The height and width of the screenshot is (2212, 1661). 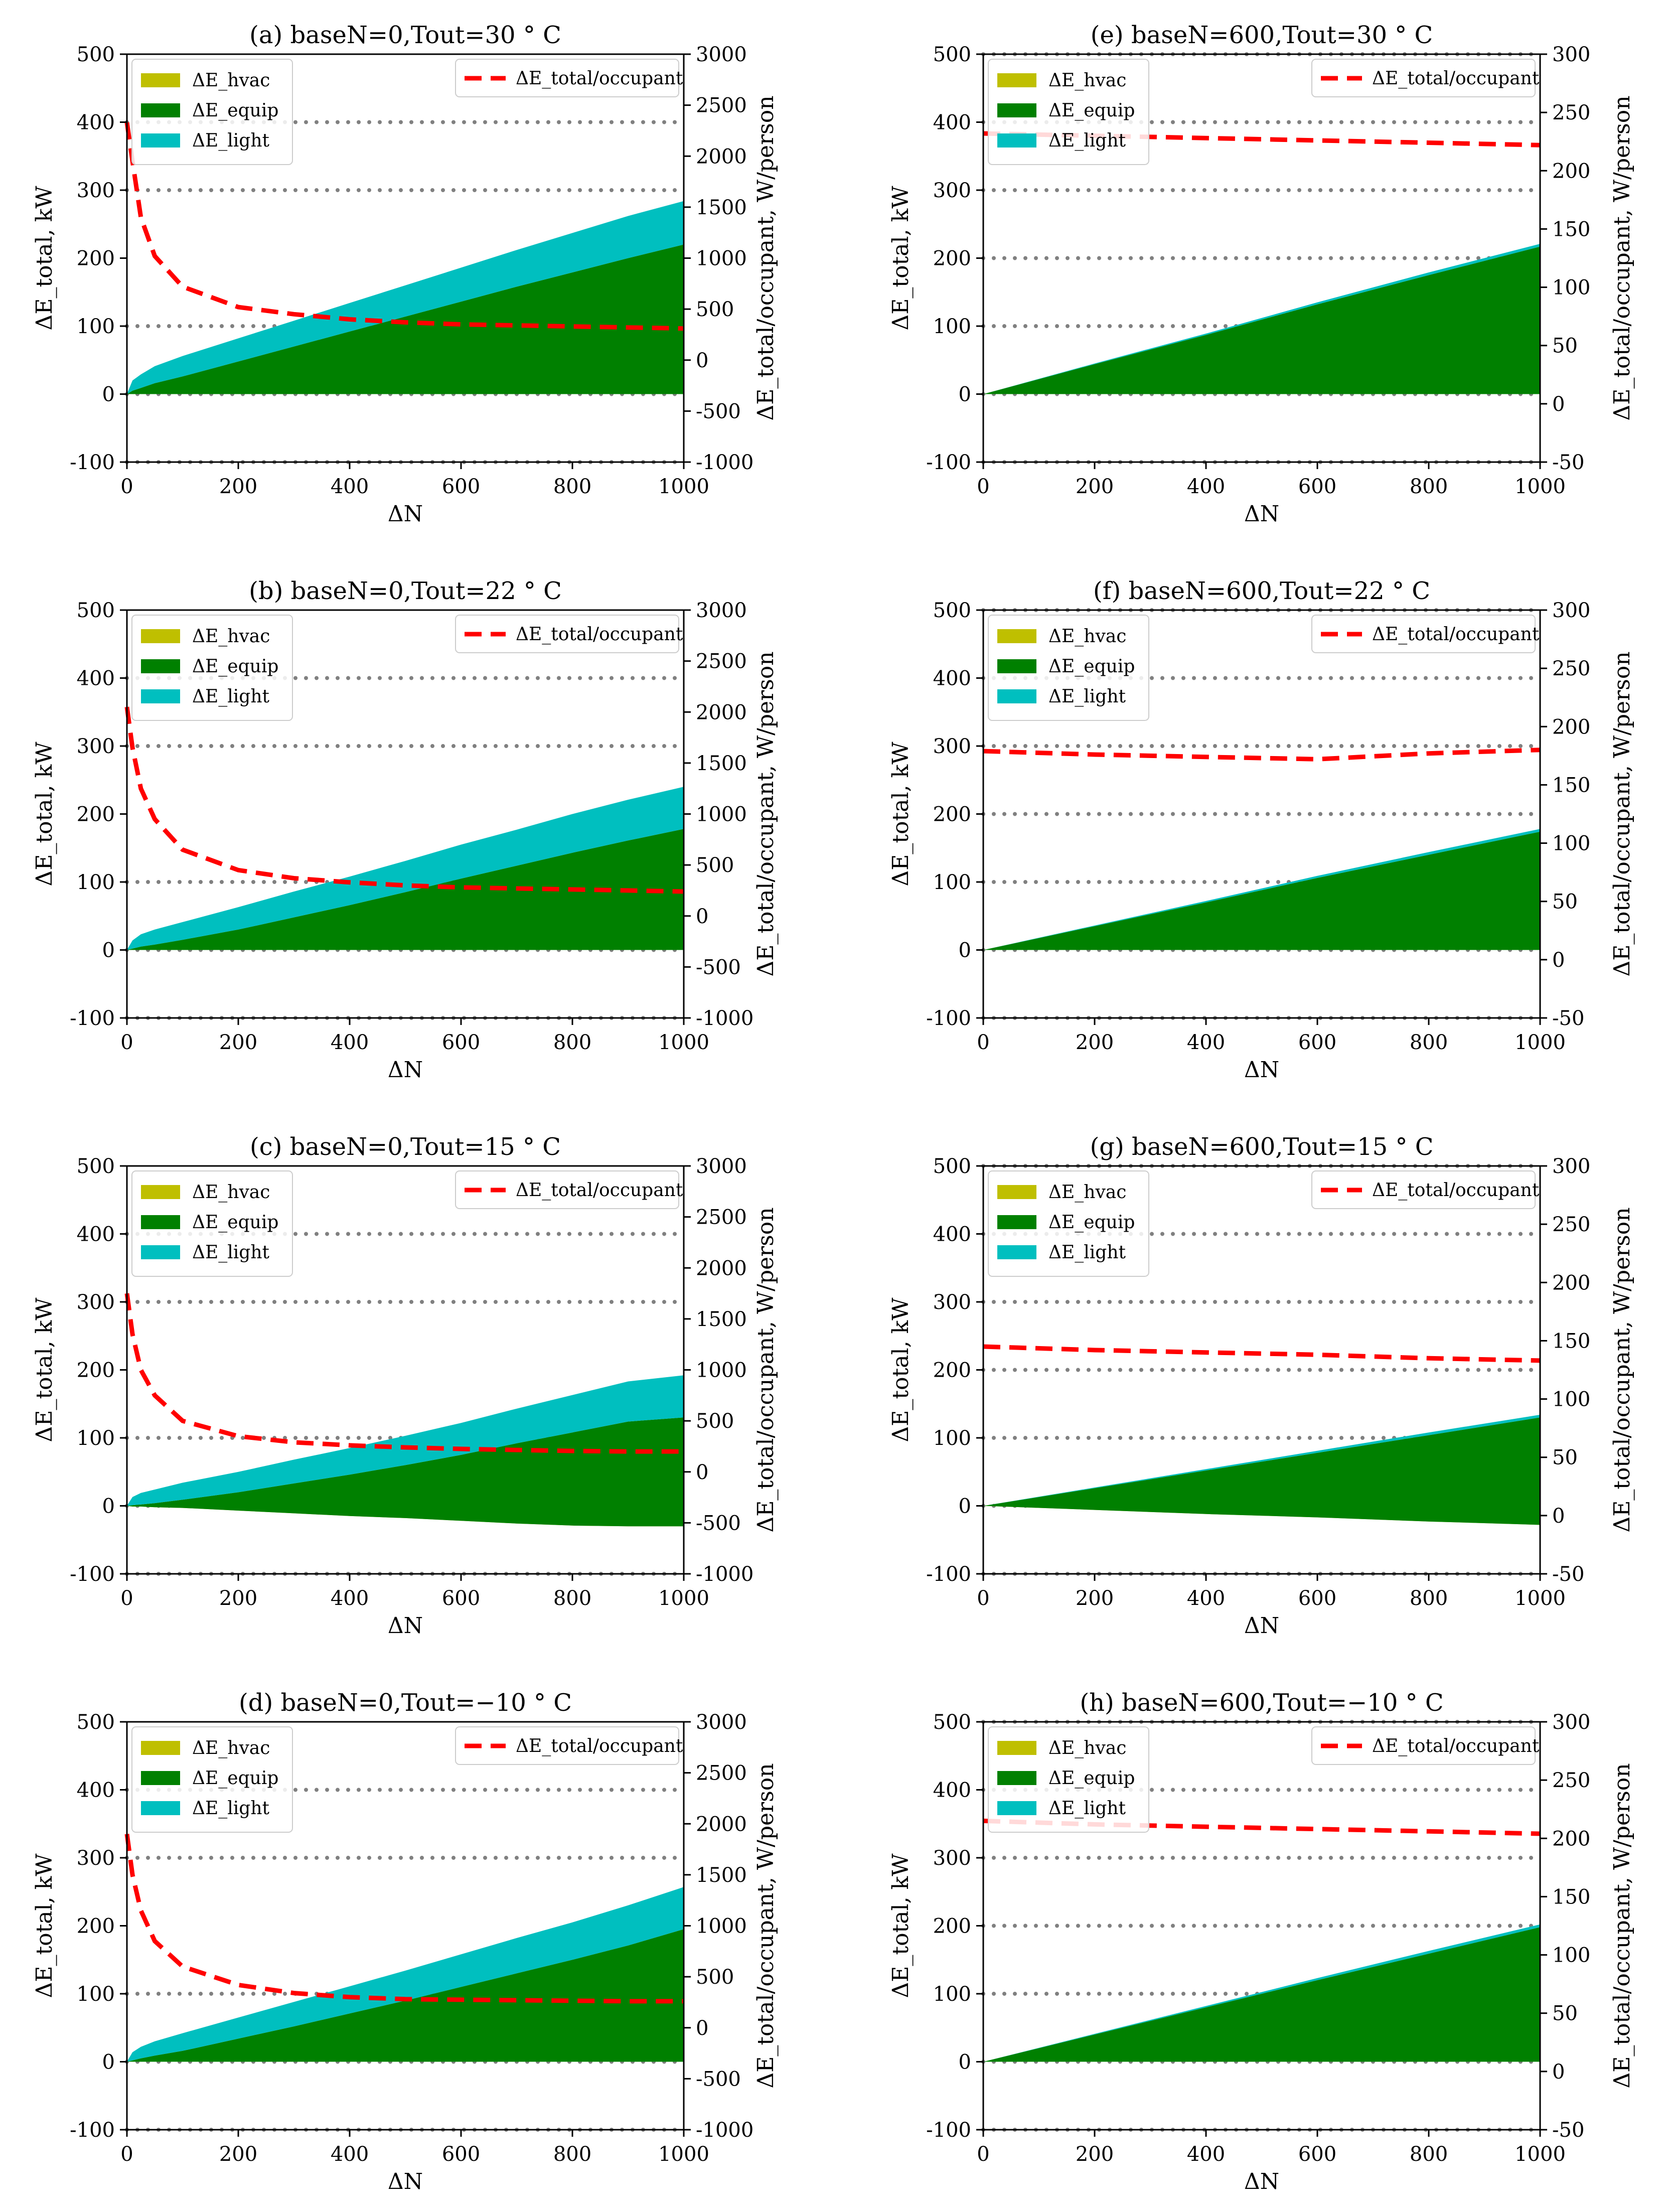 I want to click on y2-tick-label: 200, so click(x=1571, y=727).